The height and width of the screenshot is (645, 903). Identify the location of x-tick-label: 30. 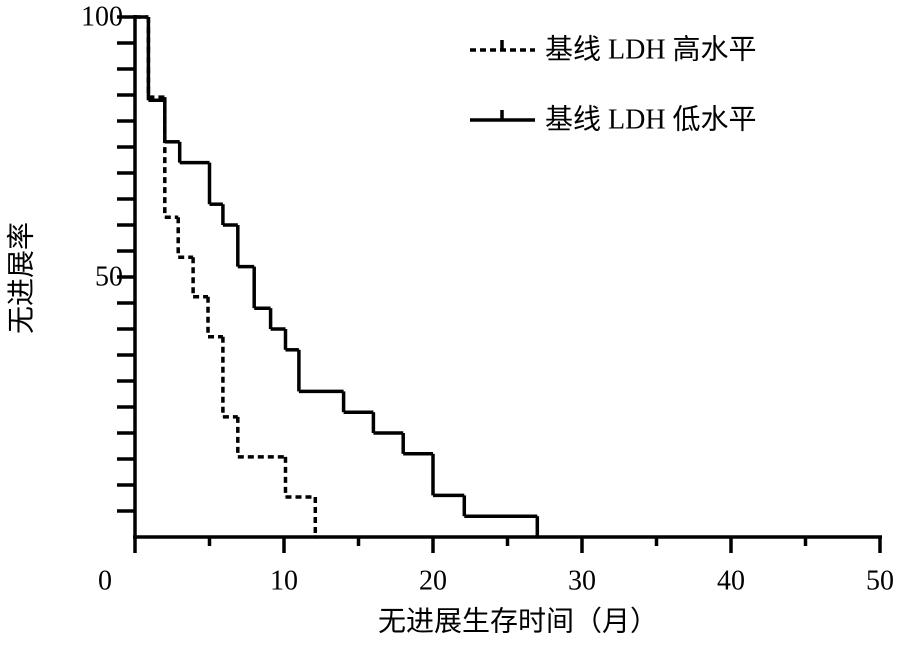
(582, 580).